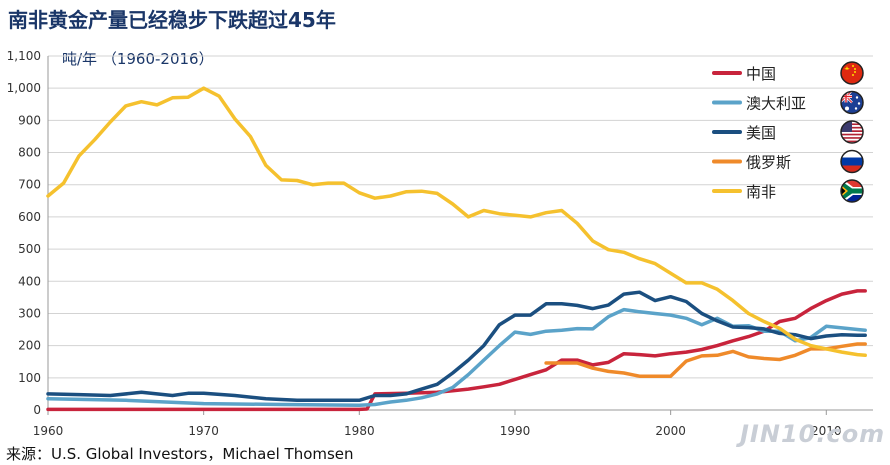 Image resolution: width=890 pixels, height=465 pixels. I want to click on source-note: 来源：U.S. Global Investors，Michael Thomsen, so click(180, 454).